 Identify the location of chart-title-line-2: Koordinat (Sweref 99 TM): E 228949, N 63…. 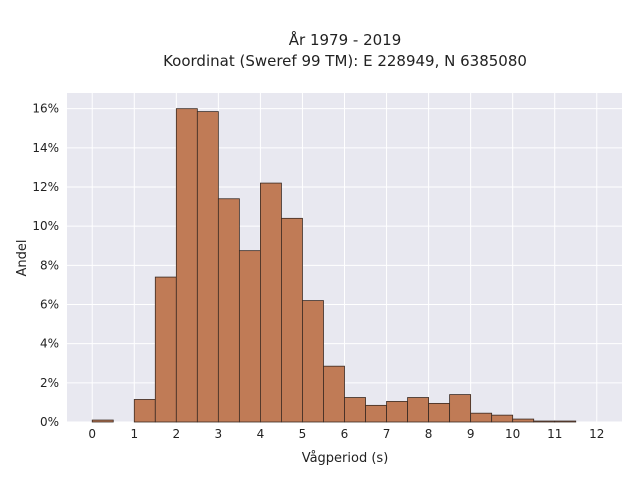
(345, 61).